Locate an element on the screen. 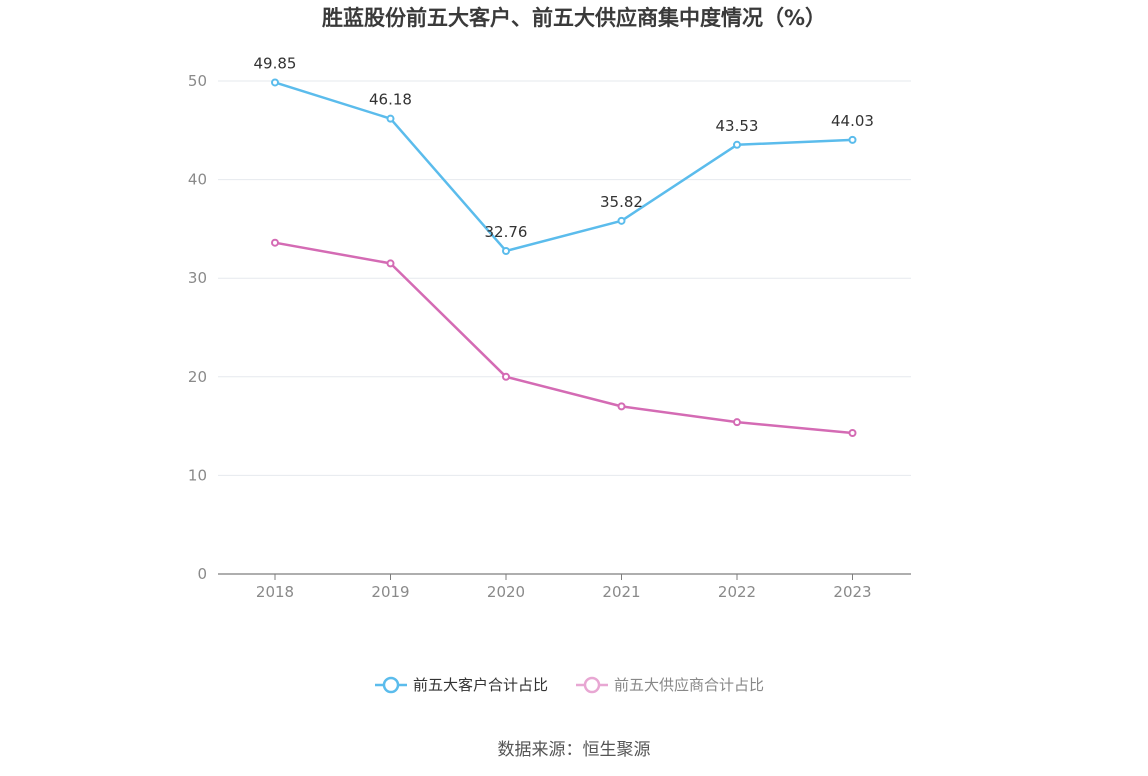 This screenshot has width=1148, height=776. legend-label: 前五大客户合计占比 is located at coordinates (480, 685).